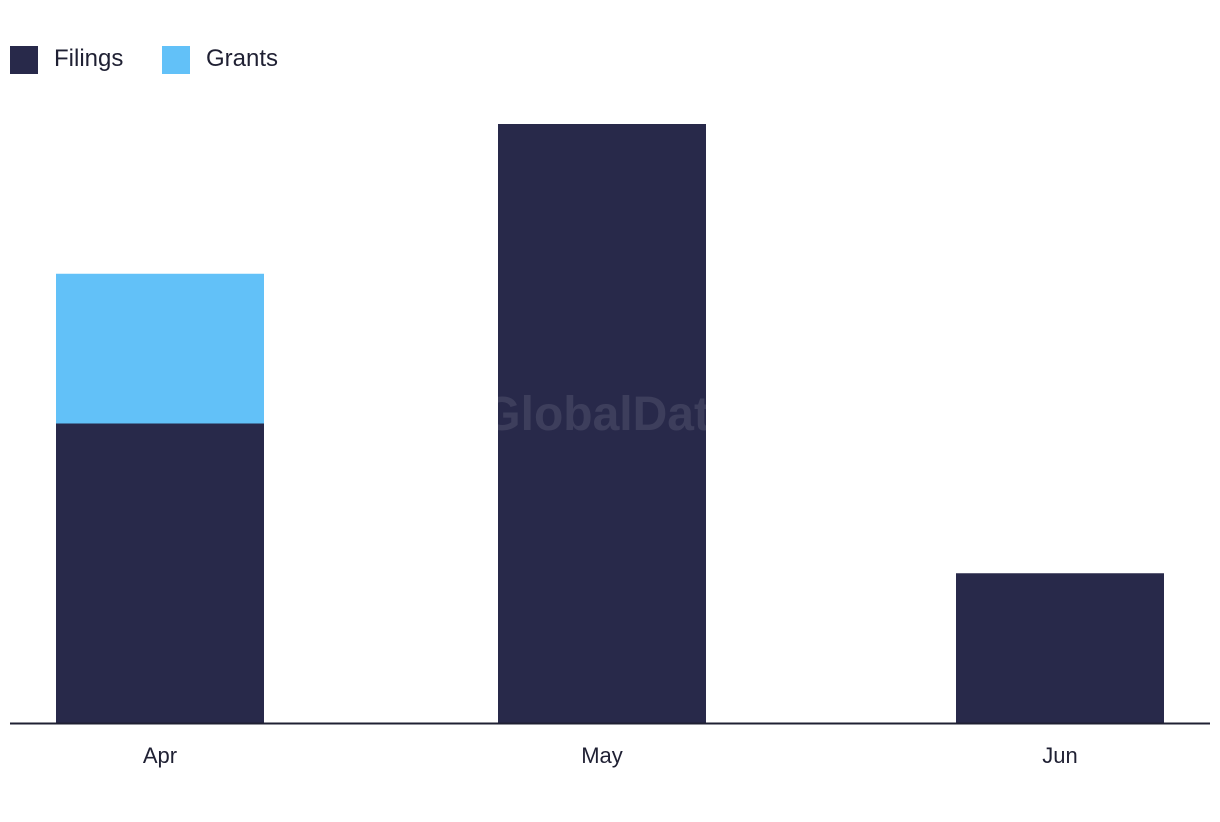  What do you see at coordinates (160, 573) in the screenshot?
I see `bar-filings-apr` at bounding box center [160, 573].